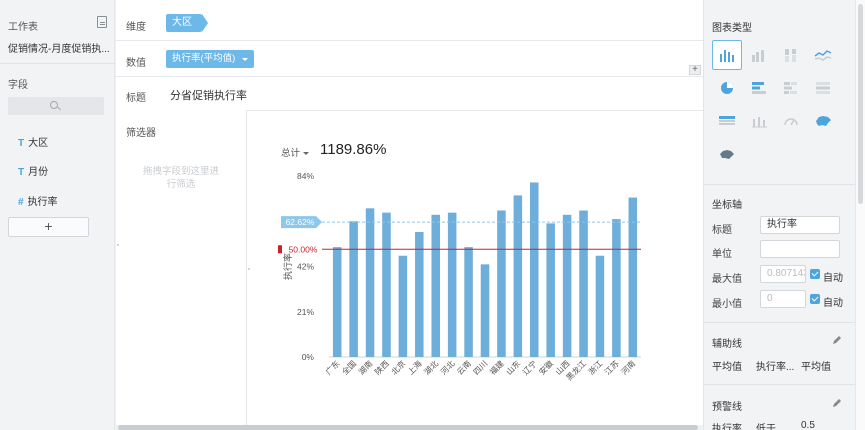 The width and height of the screenshot is (865, 430). What do you see at coordinates (732, 28) in the screenshot?
I see `chart-type-label: 图表类型` at bounding box center [732, 28].